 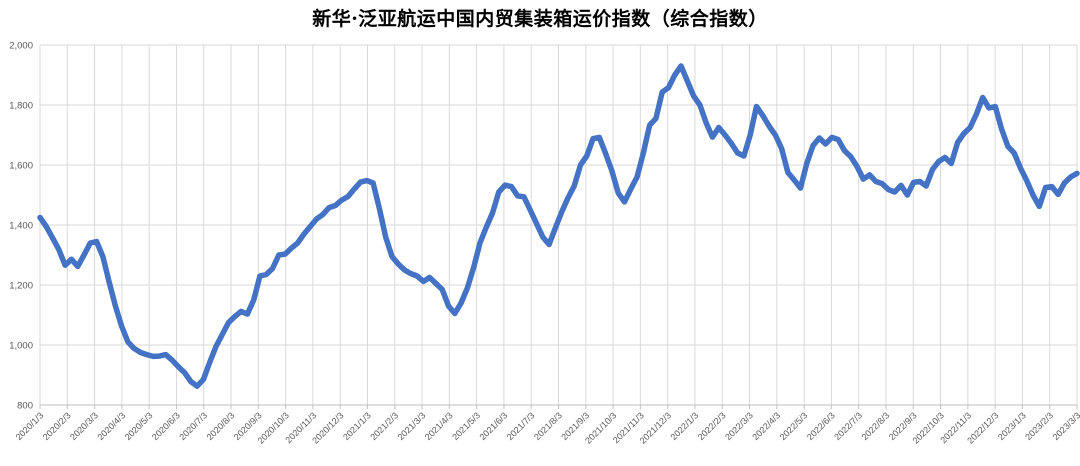 I want to click on x-tick-label: 2022/7/3, so click(x=848, y=426).